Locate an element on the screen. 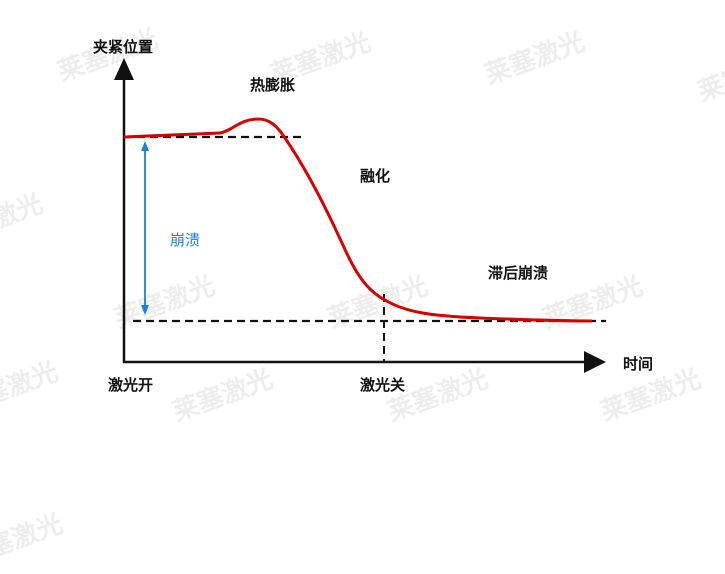  x-axis-label: 时间 is located at coordinates (638, 364).